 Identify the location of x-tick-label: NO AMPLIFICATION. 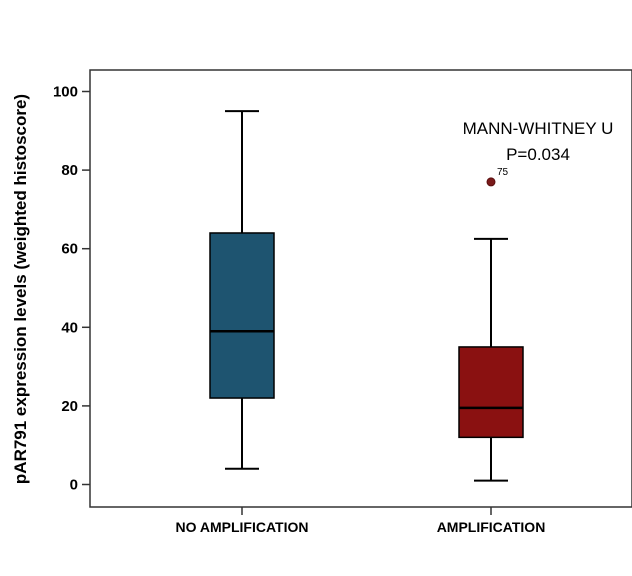
(242, 527).